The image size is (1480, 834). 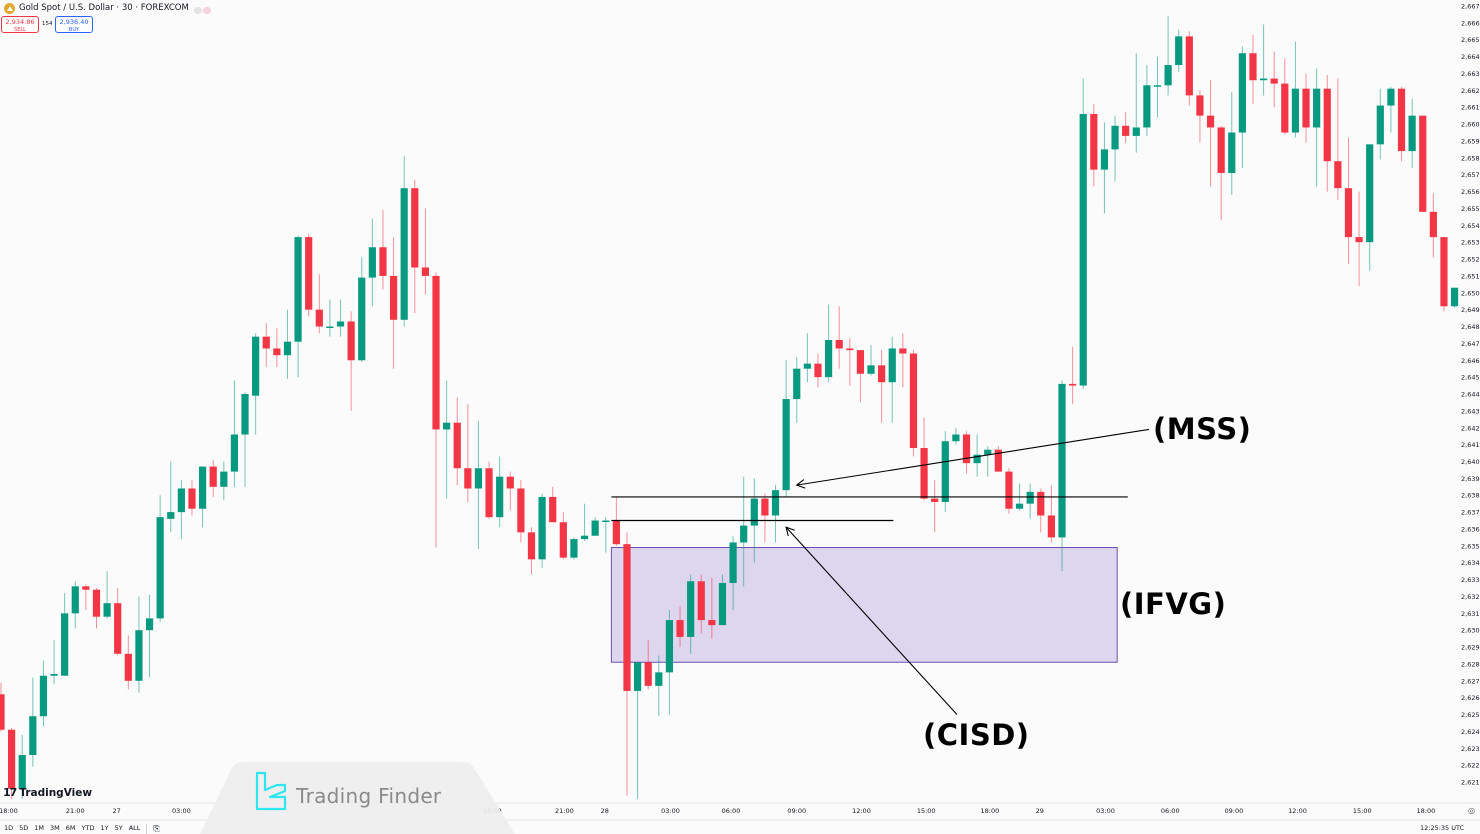 What do you see at coordinates (1470, 580) in the screenshot?
I see `price-tick-label: 2,633.0` at bounding box center [1470, 580].